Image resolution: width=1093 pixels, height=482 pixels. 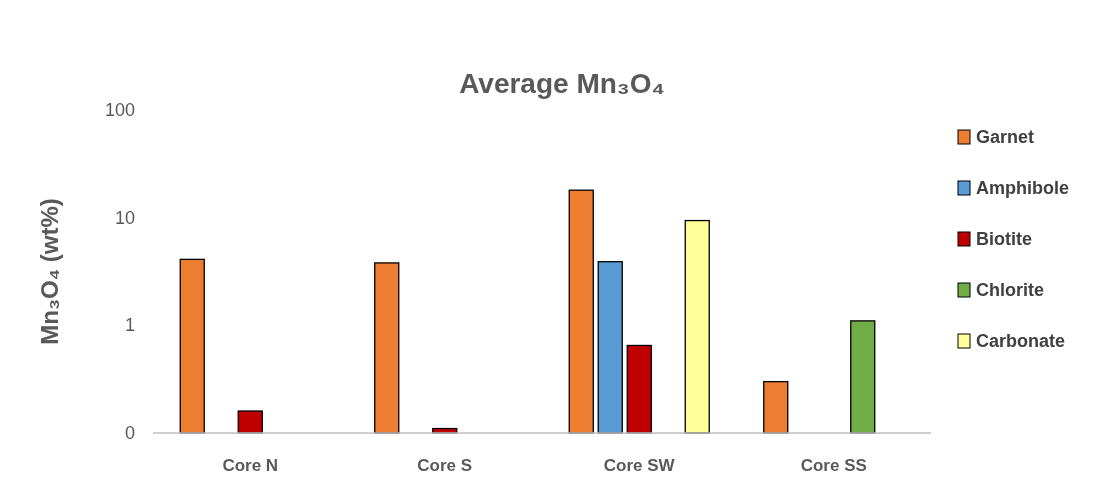 What do you see at coordinates (445, 465) in the screenshot?
I see `x-tick-label: Core S` at bounding box center [445, 465].